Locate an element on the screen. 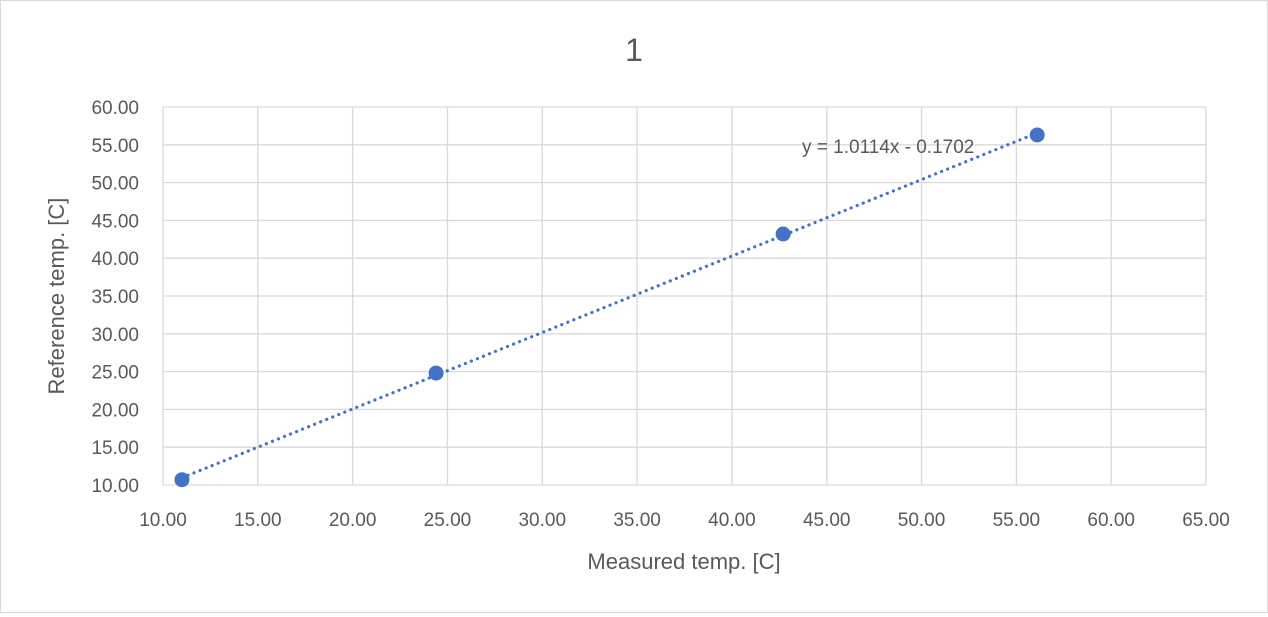  y-tick-label: 10.00 is located at coordinates (115, 486).